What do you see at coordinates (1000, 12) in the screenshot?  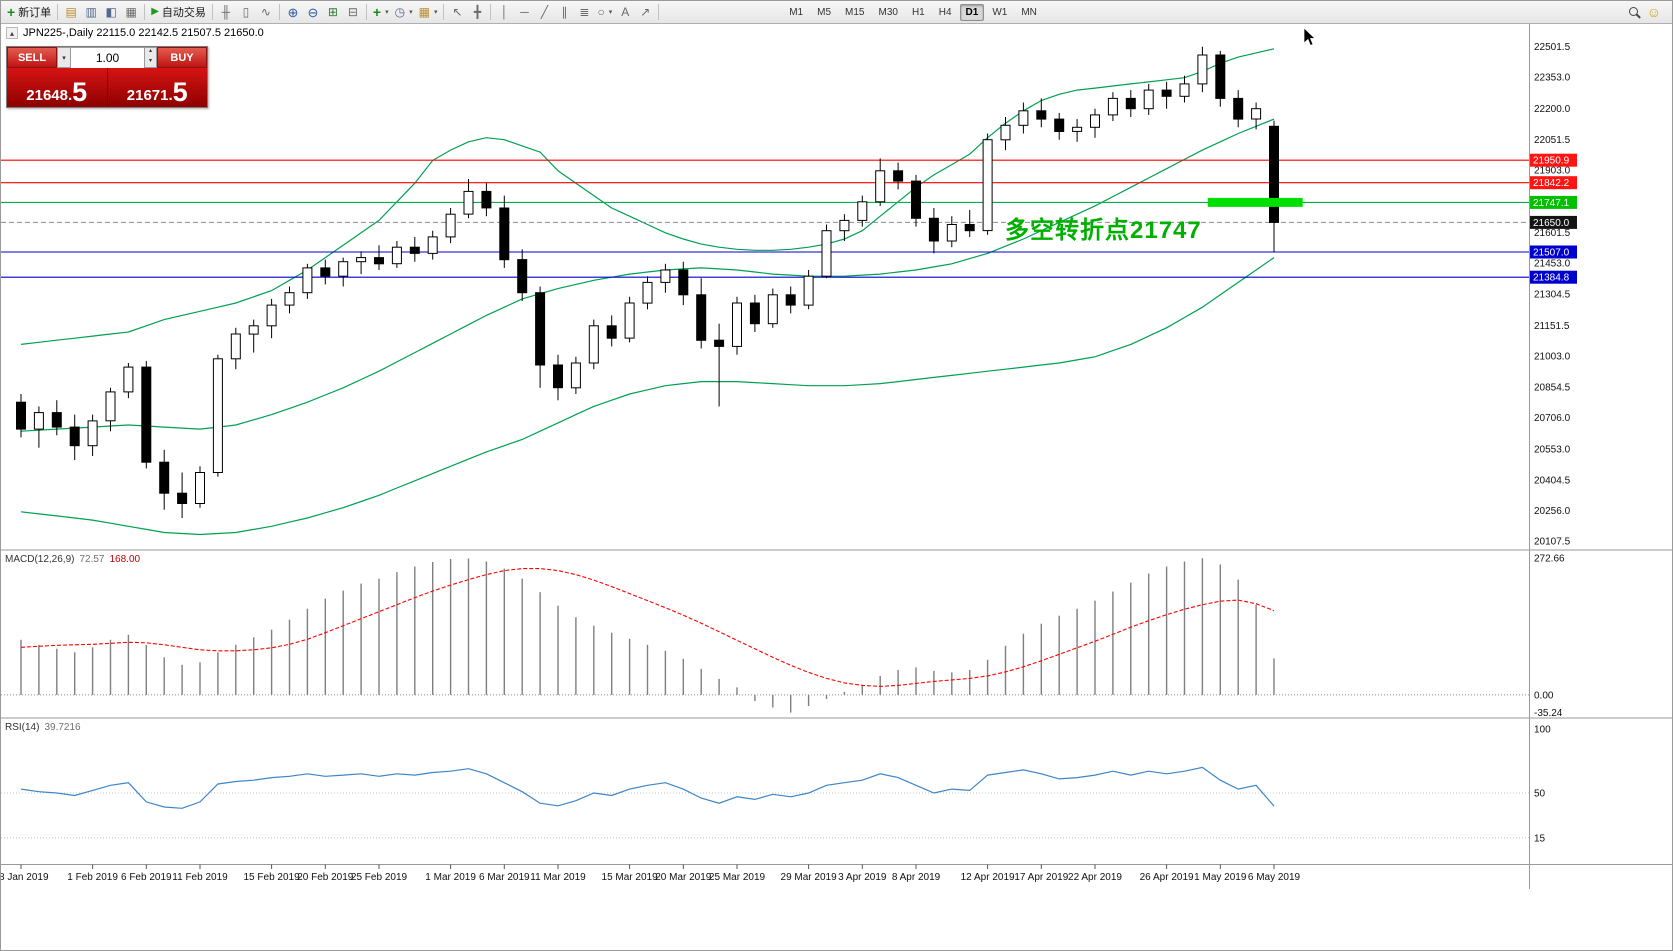 I see `timeframe-w1: W1` at bounding box center [1000, 12].